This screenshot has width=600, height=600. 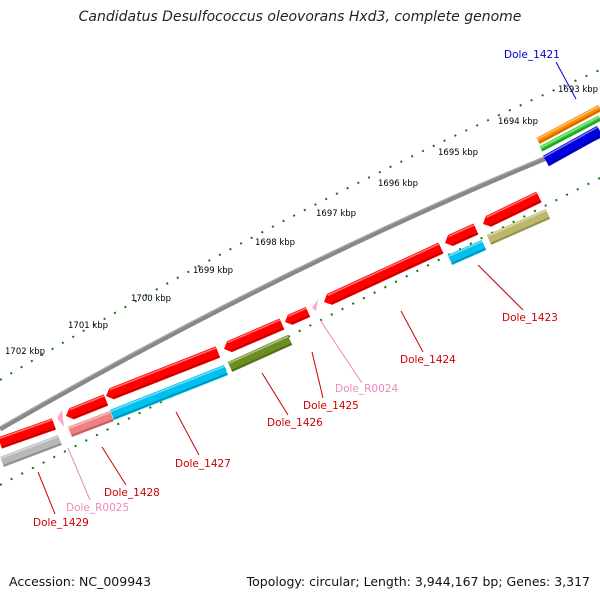 What do you see at coordinates (511, 210) in the screenshot?
I see `gene-bar-dole-1423b` at bounding box center [511, 210].